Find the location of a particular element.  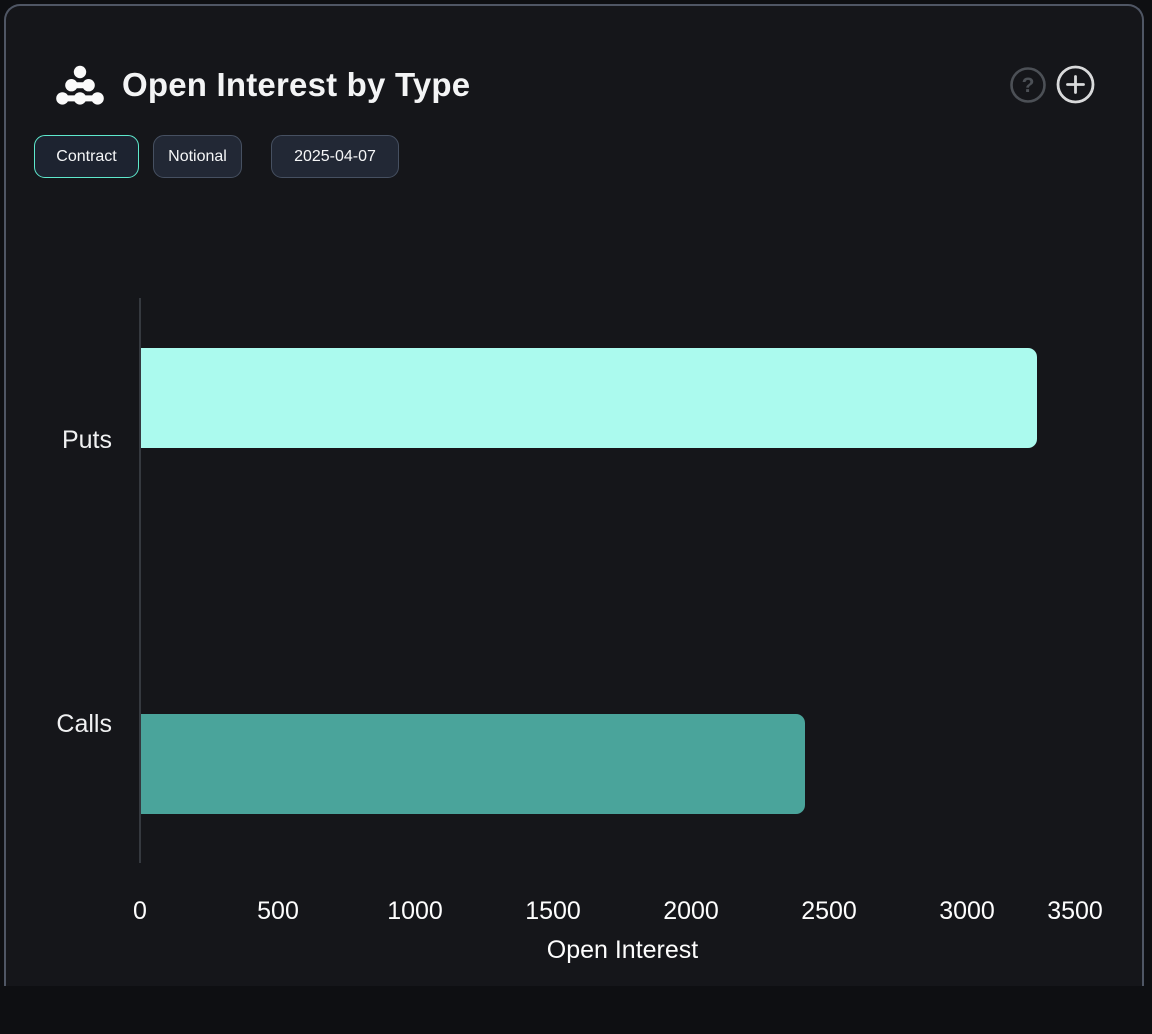

question-mark-icon: ? is located at coordinates (1028, 85).